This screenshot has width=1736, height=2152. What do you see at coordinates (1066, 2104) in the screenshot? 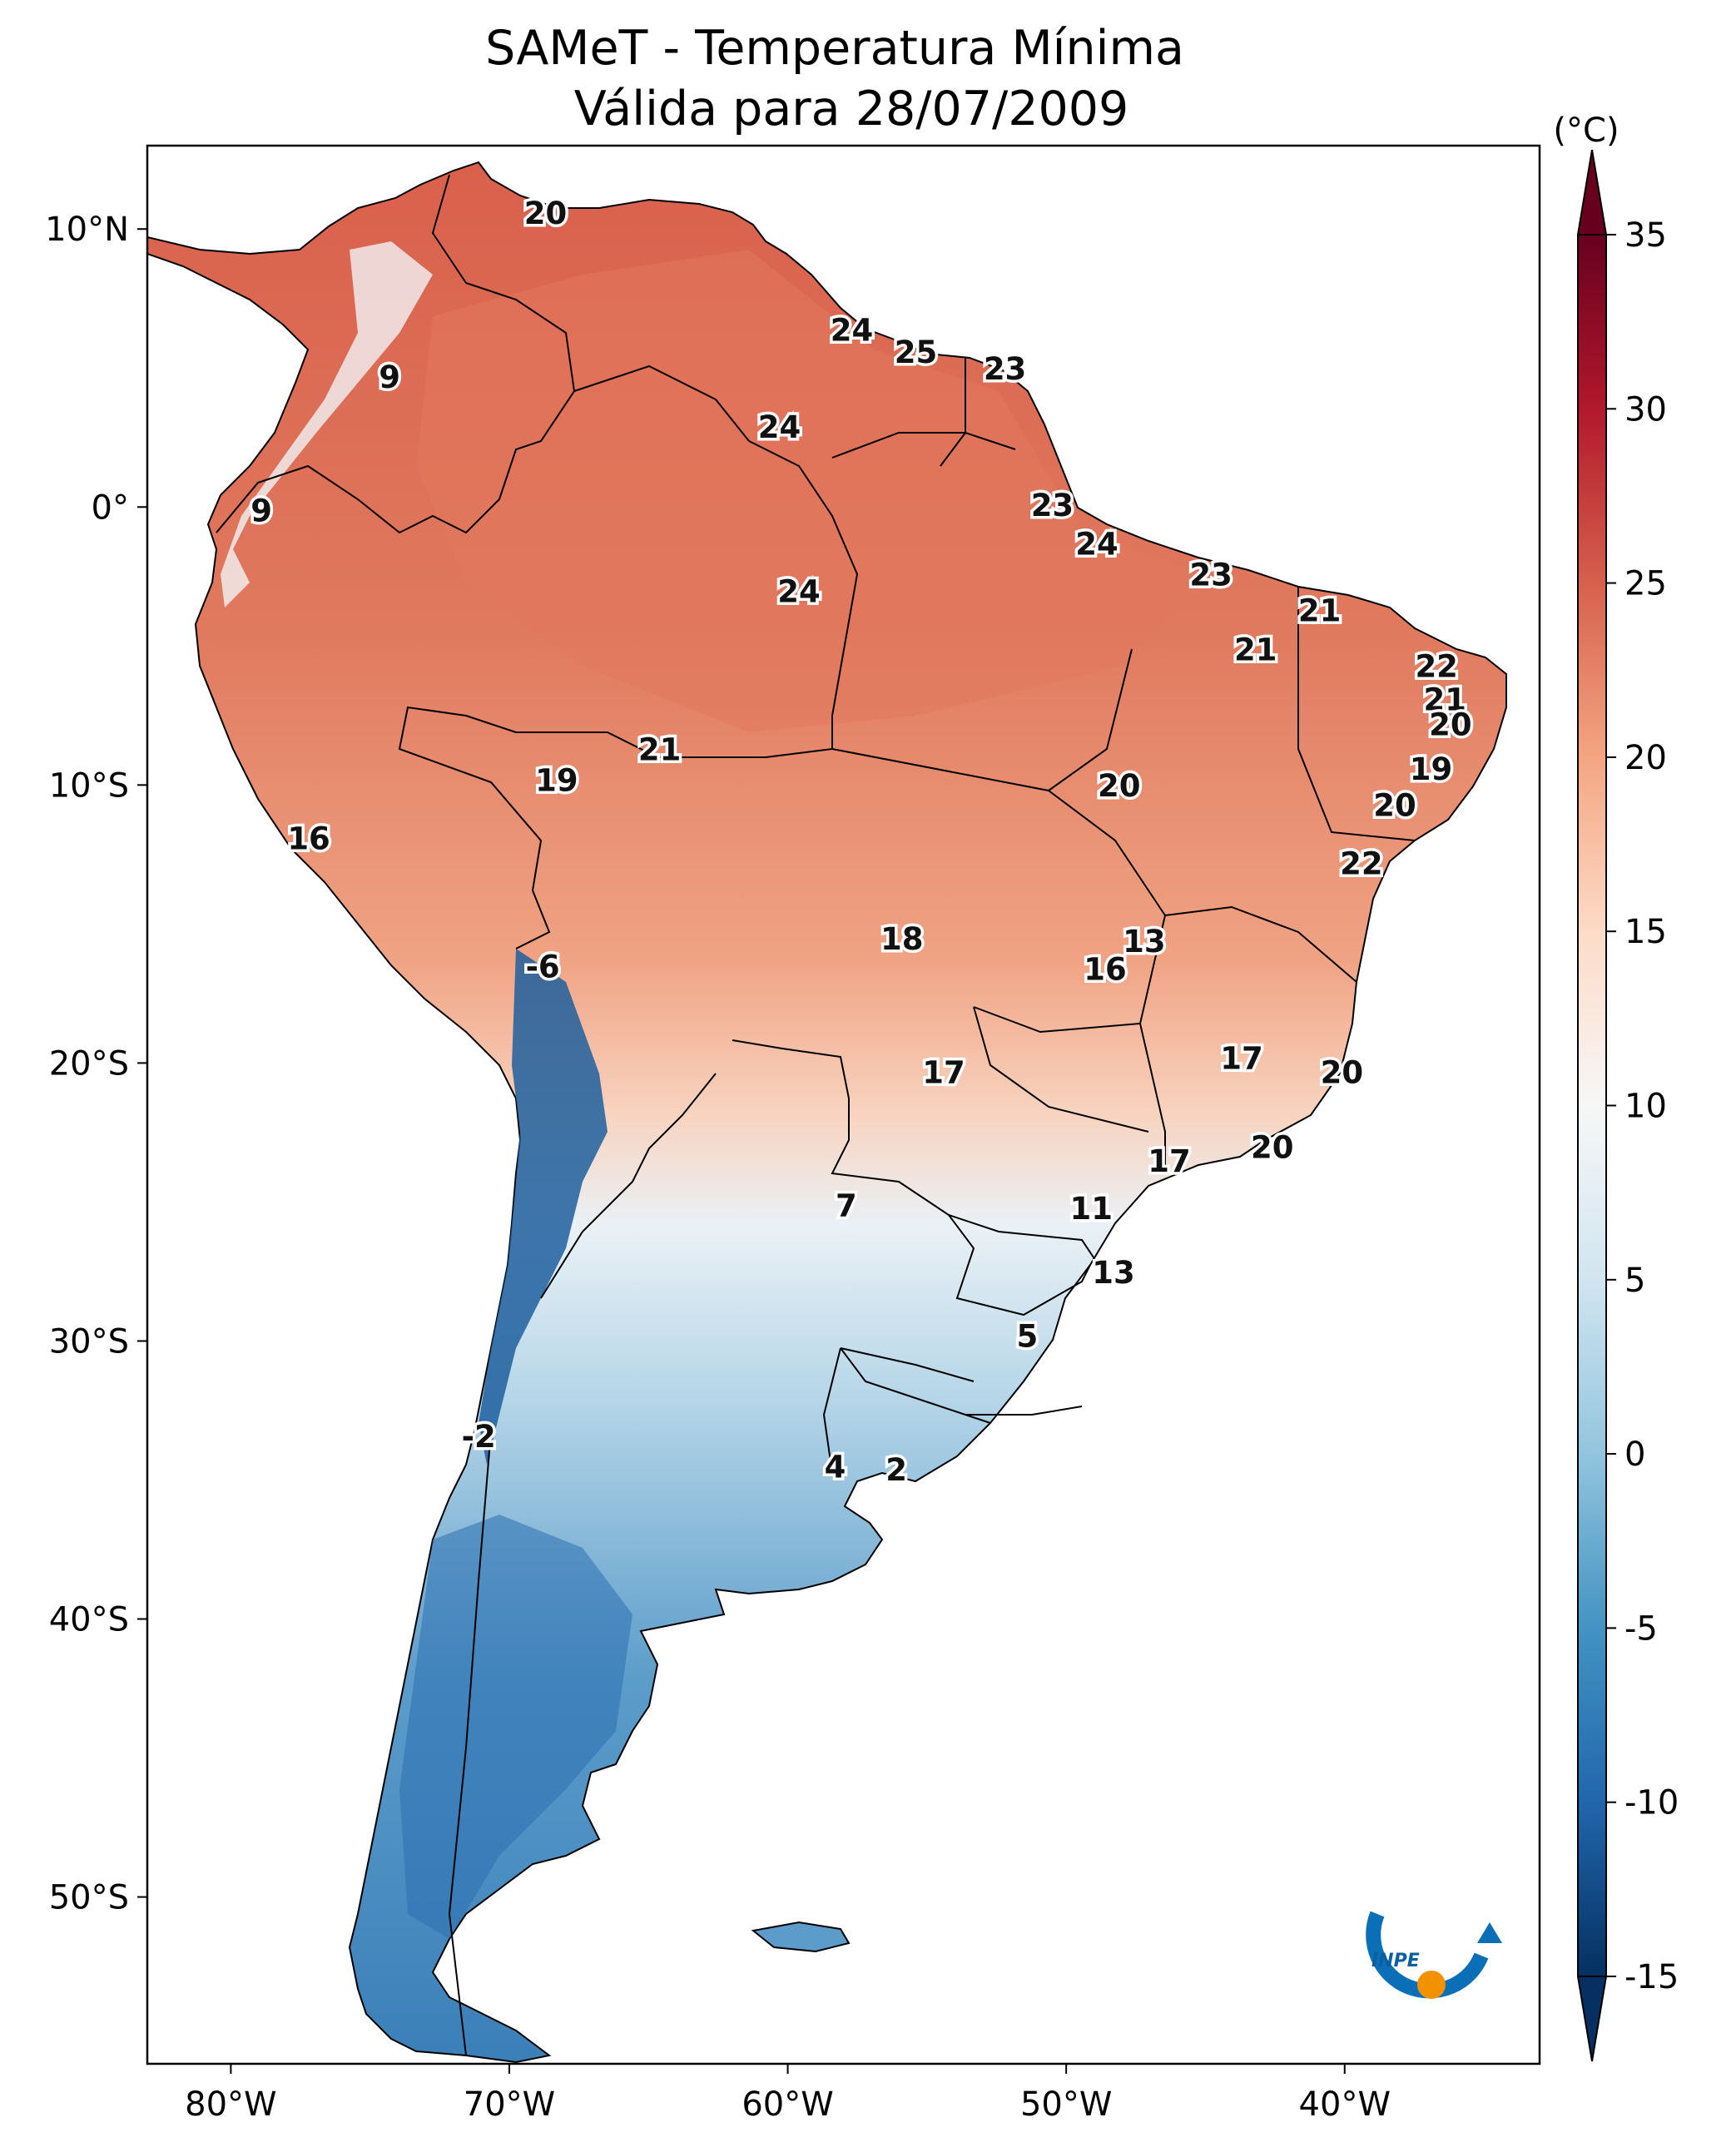
I see `x-tick-label: 50°W` at bounding box center [1066, 2104].